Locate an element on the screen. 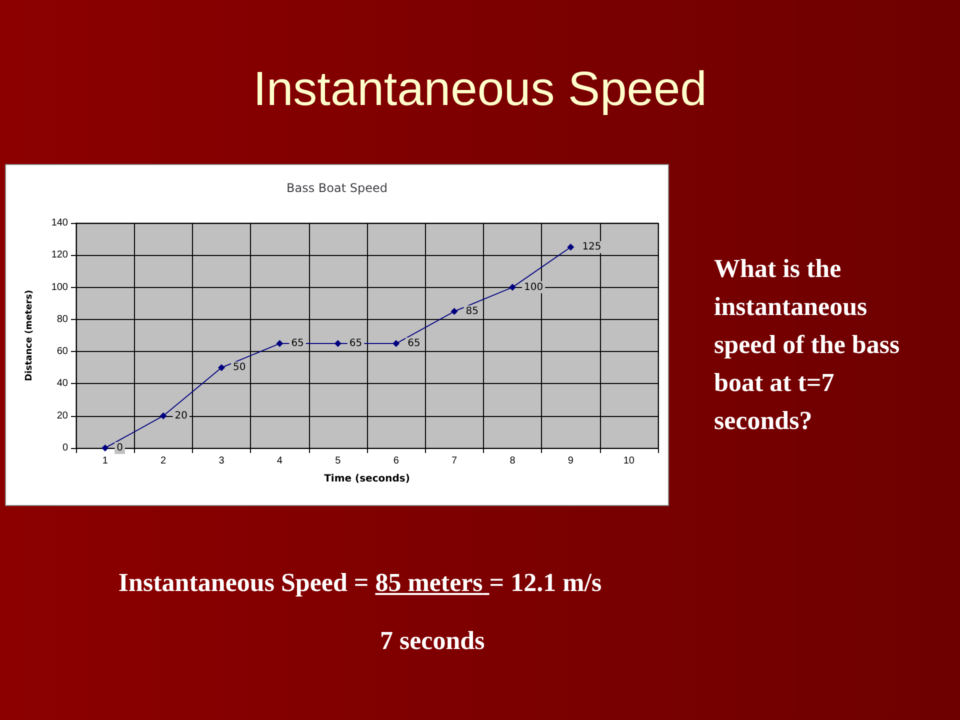 Image resolution: width=960 pixels, height=720 pixels. x-tick-label: 5 is located at coordinates (338, 461).